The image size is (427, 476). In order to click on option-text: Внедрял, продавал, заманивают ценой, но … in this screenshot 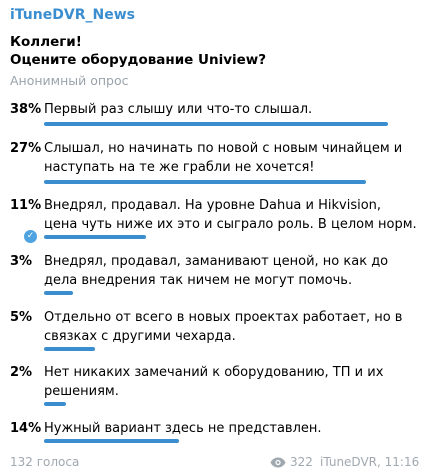, I will do `click(216, 271)`.